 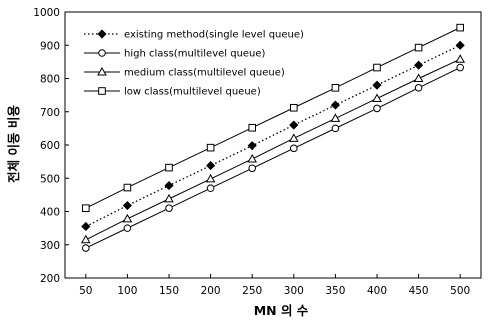 I want to click on y-tick-label: 900, so click(x=50, y=46).